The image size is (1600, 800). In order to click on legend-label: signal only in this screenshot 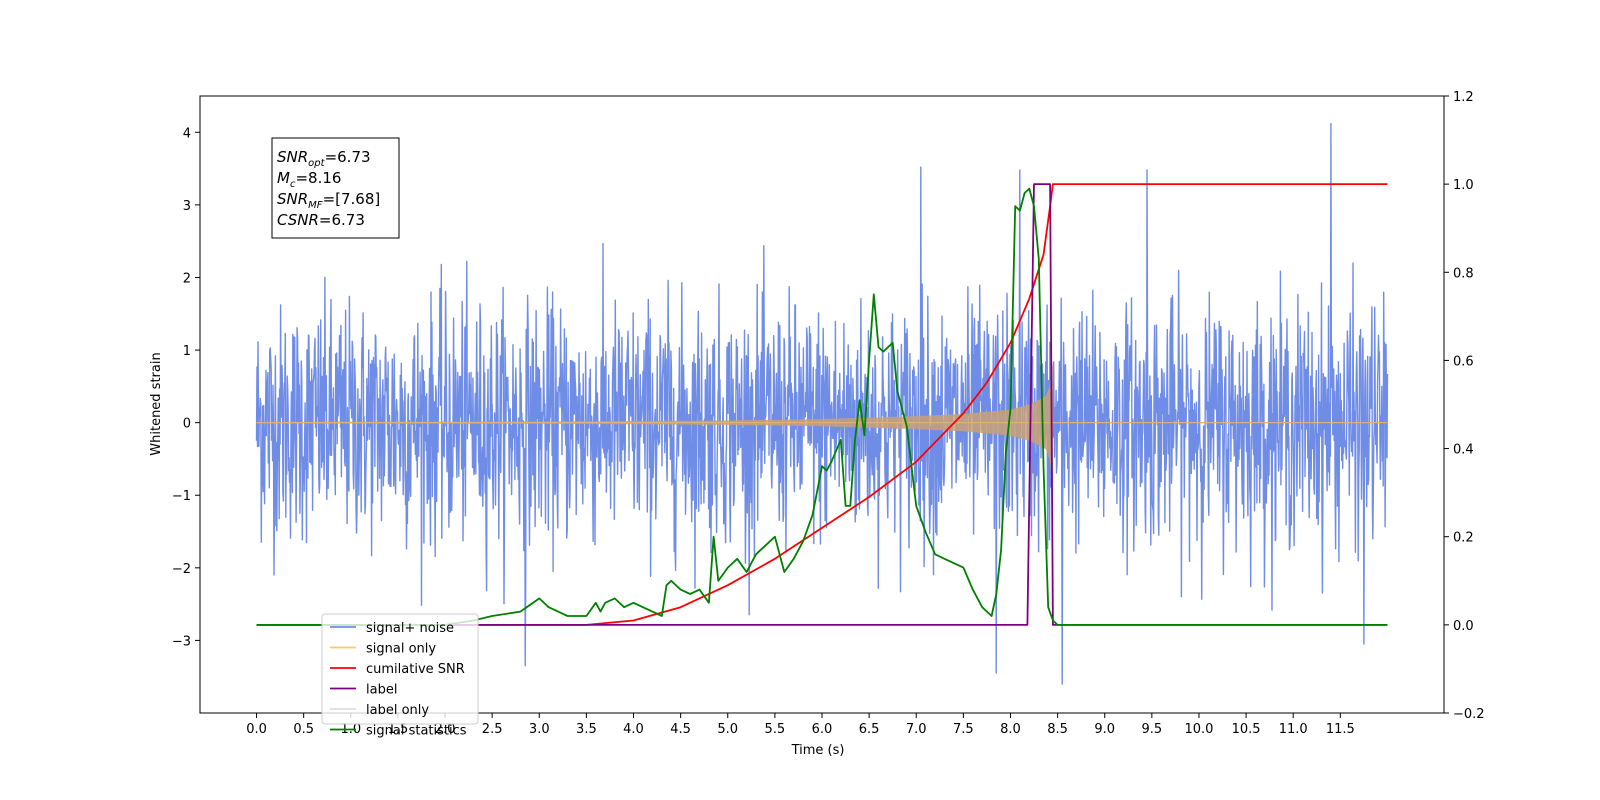, I will do `click(401, 649)`.